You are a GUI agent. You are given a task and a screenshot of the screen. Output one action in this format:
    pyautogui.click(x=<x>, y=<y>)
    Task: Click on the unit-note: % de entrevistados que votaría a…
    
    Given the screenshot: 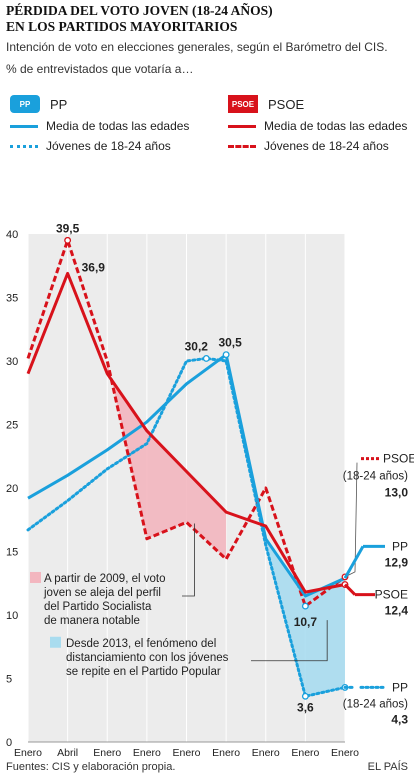 What is the action you would take?
    pyautogui.click(x=100, y=69)
    